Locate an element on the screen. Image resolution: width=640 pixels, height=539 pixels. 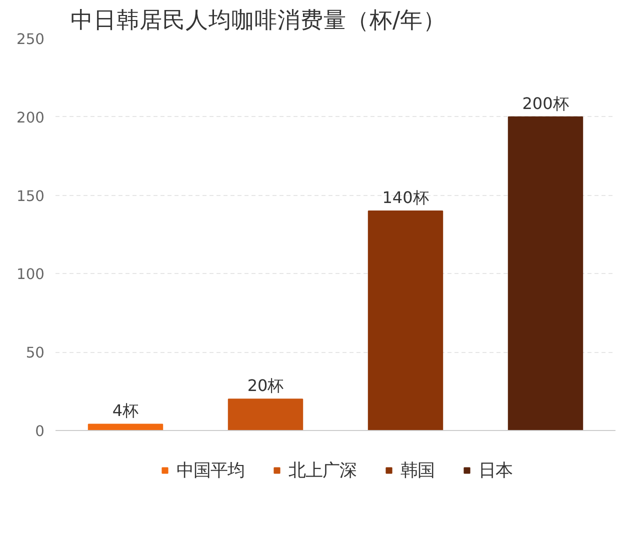
y-tick-label: 200 is located at coordinates (30, 117).